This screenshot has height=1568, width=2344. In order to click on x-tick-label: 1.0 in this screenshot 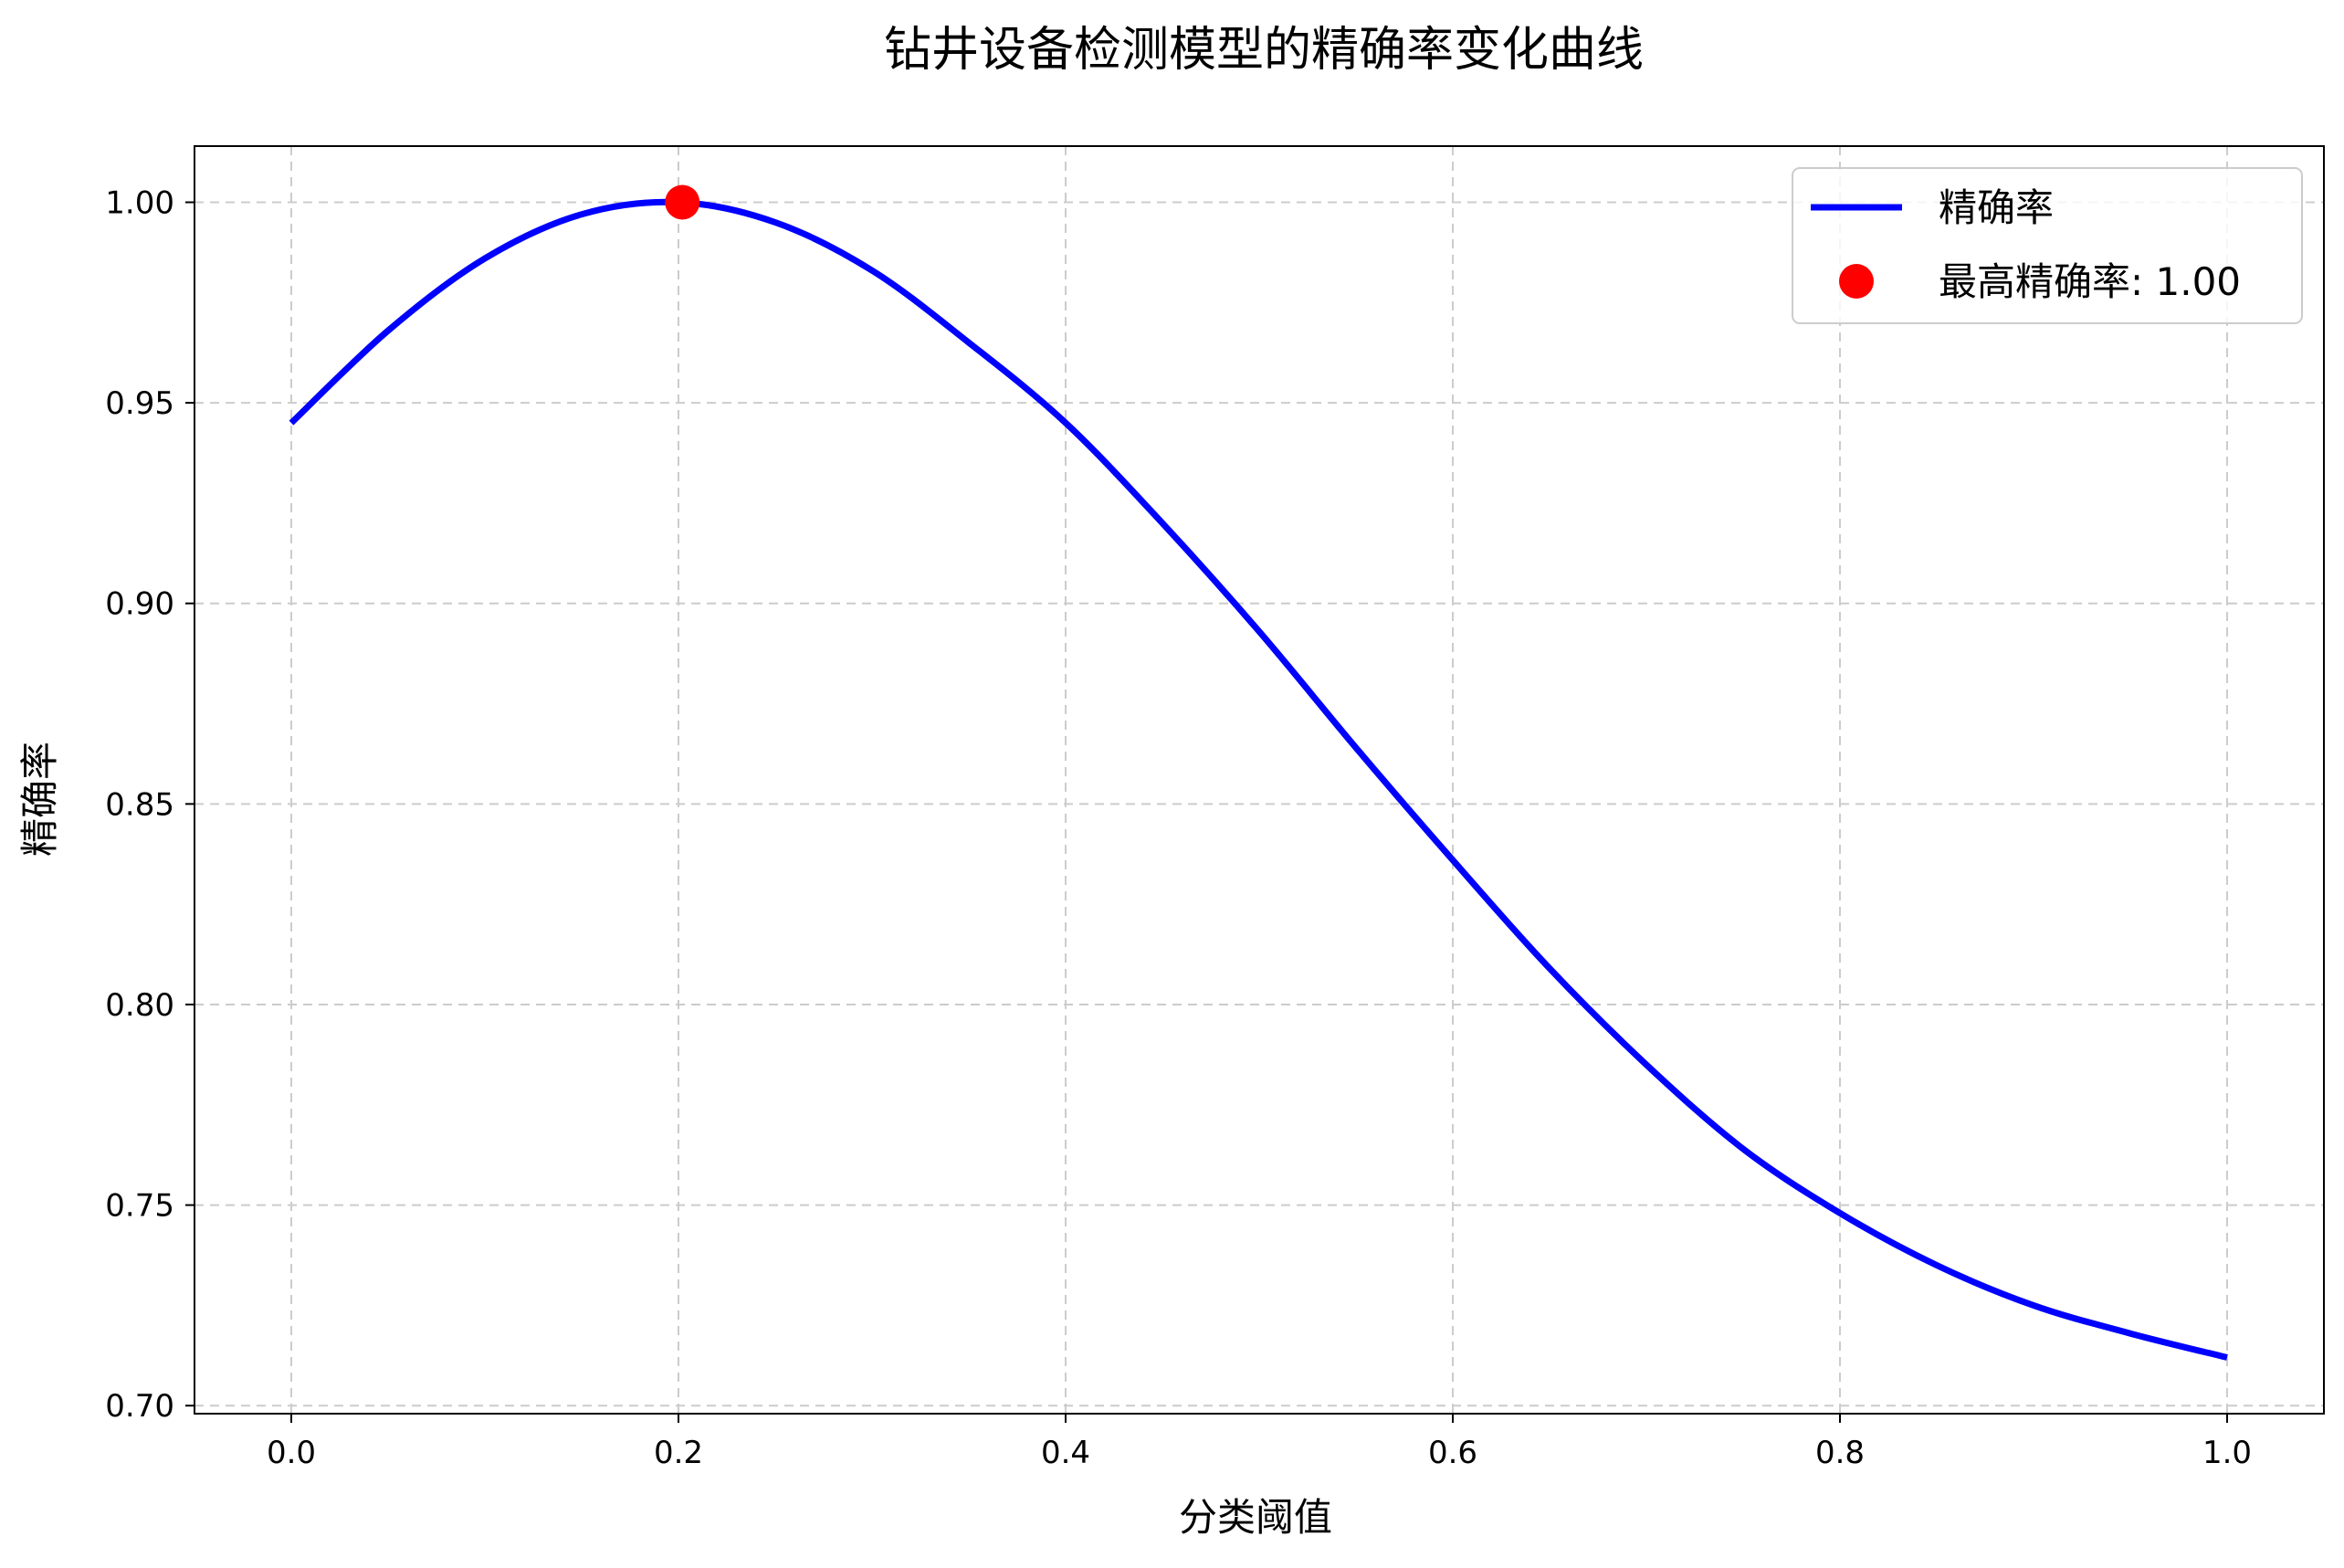, I will do `click(2227, 1453)`.